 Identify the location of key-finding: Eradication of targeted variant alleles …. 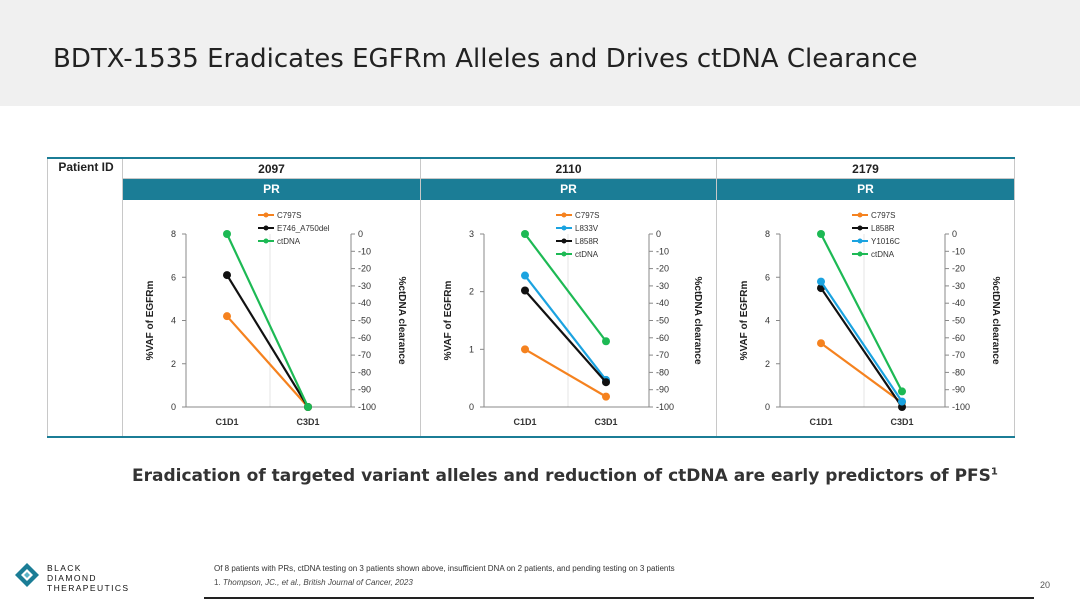
(565, 476).